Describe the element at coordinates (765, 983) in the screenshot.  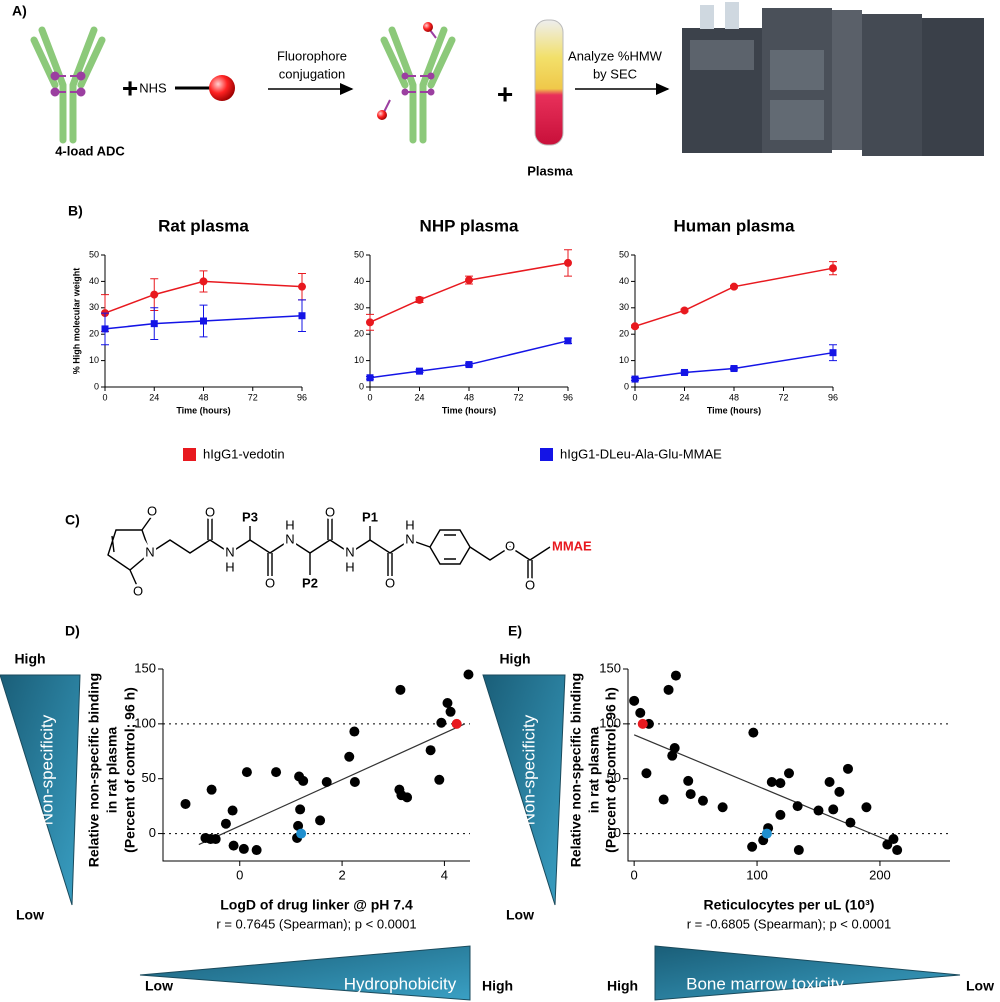
I see `scale-label: Bone marrow toxicity` at that location.